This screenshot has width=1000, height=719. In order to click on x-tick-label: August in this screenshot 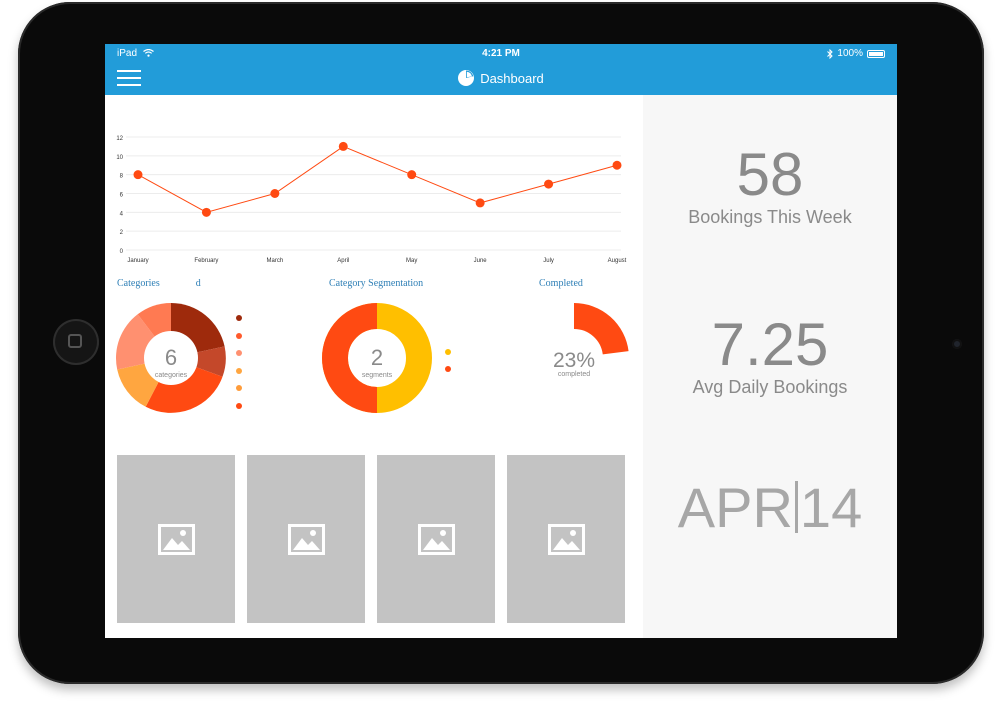, I will do `click(617, 261)`.